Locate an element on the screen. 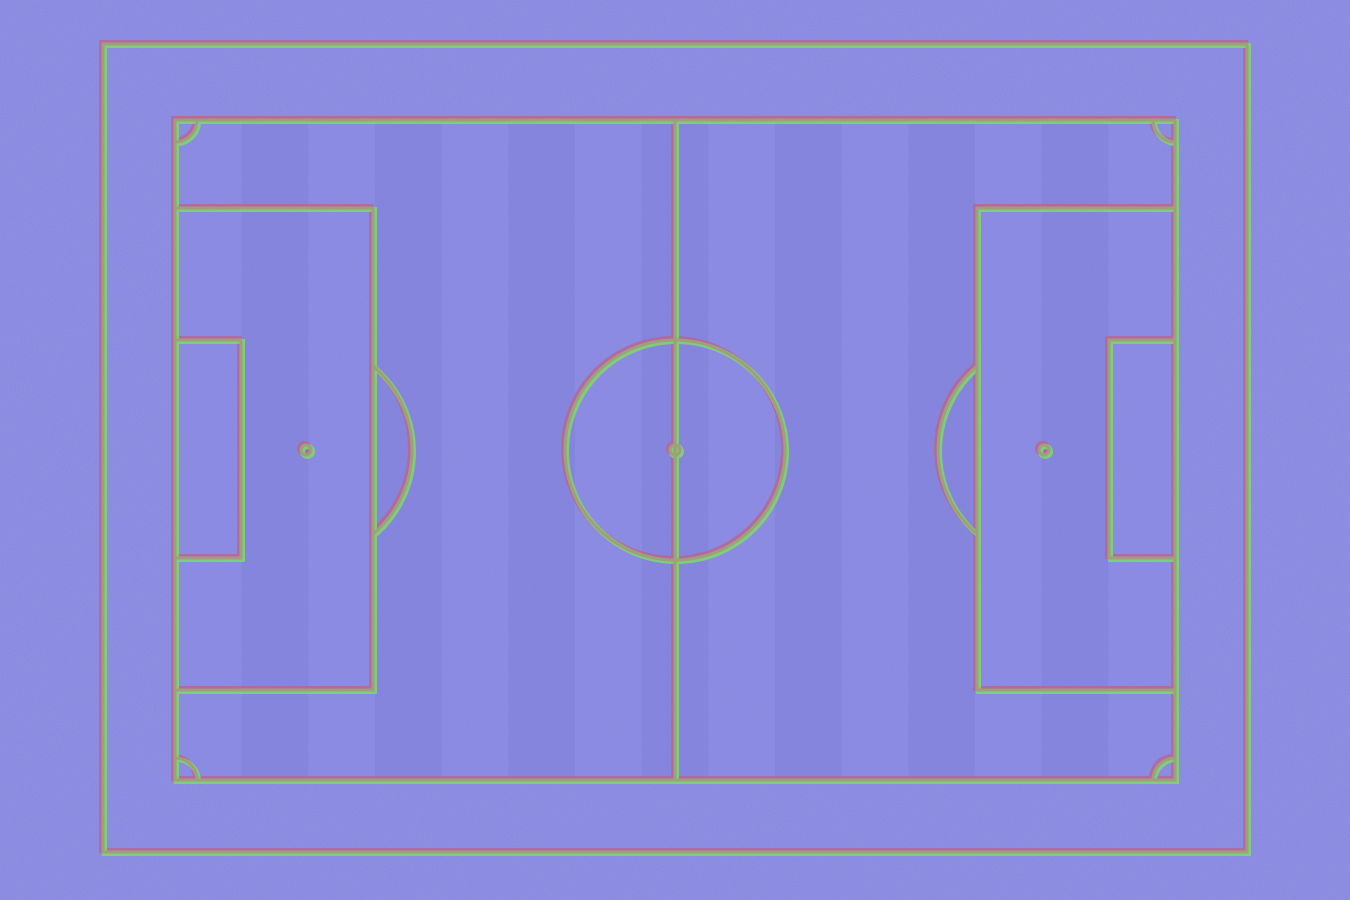 The width and height of the screenshot is (1350, 900). right-penalty-arc is located at coordinates (957, 450).